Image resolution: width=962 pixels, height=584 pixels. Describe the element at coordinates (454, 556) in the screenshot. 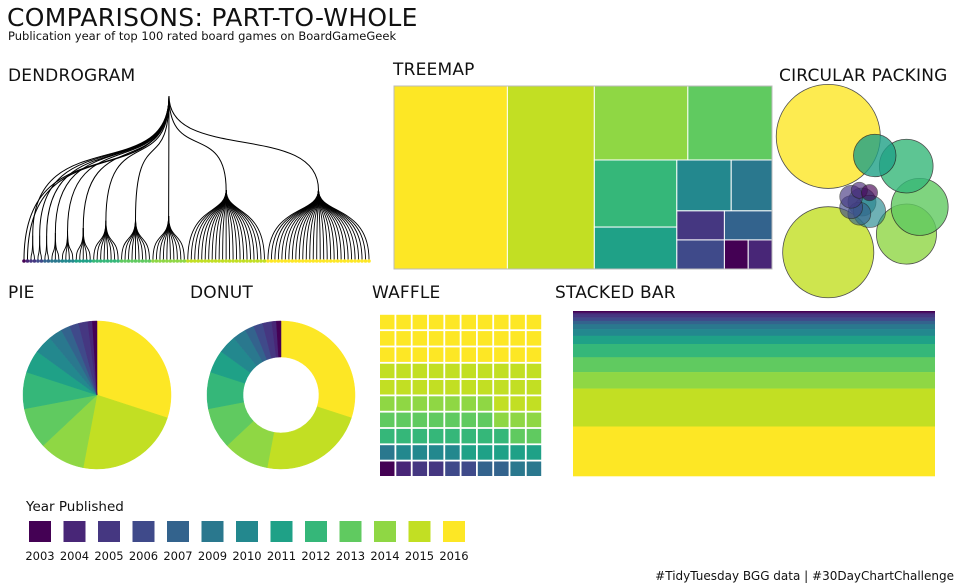

I see `legend-label-2016: 2016` at that location.